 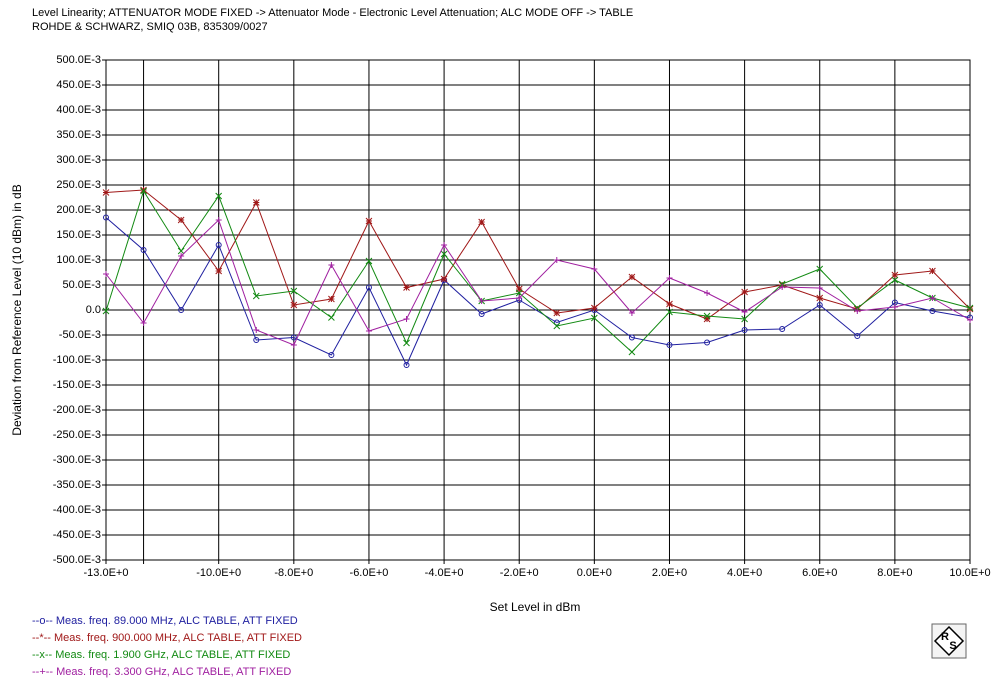 I want to click on y-tick-label: 100.0E-3, so click(x=78, y=260).